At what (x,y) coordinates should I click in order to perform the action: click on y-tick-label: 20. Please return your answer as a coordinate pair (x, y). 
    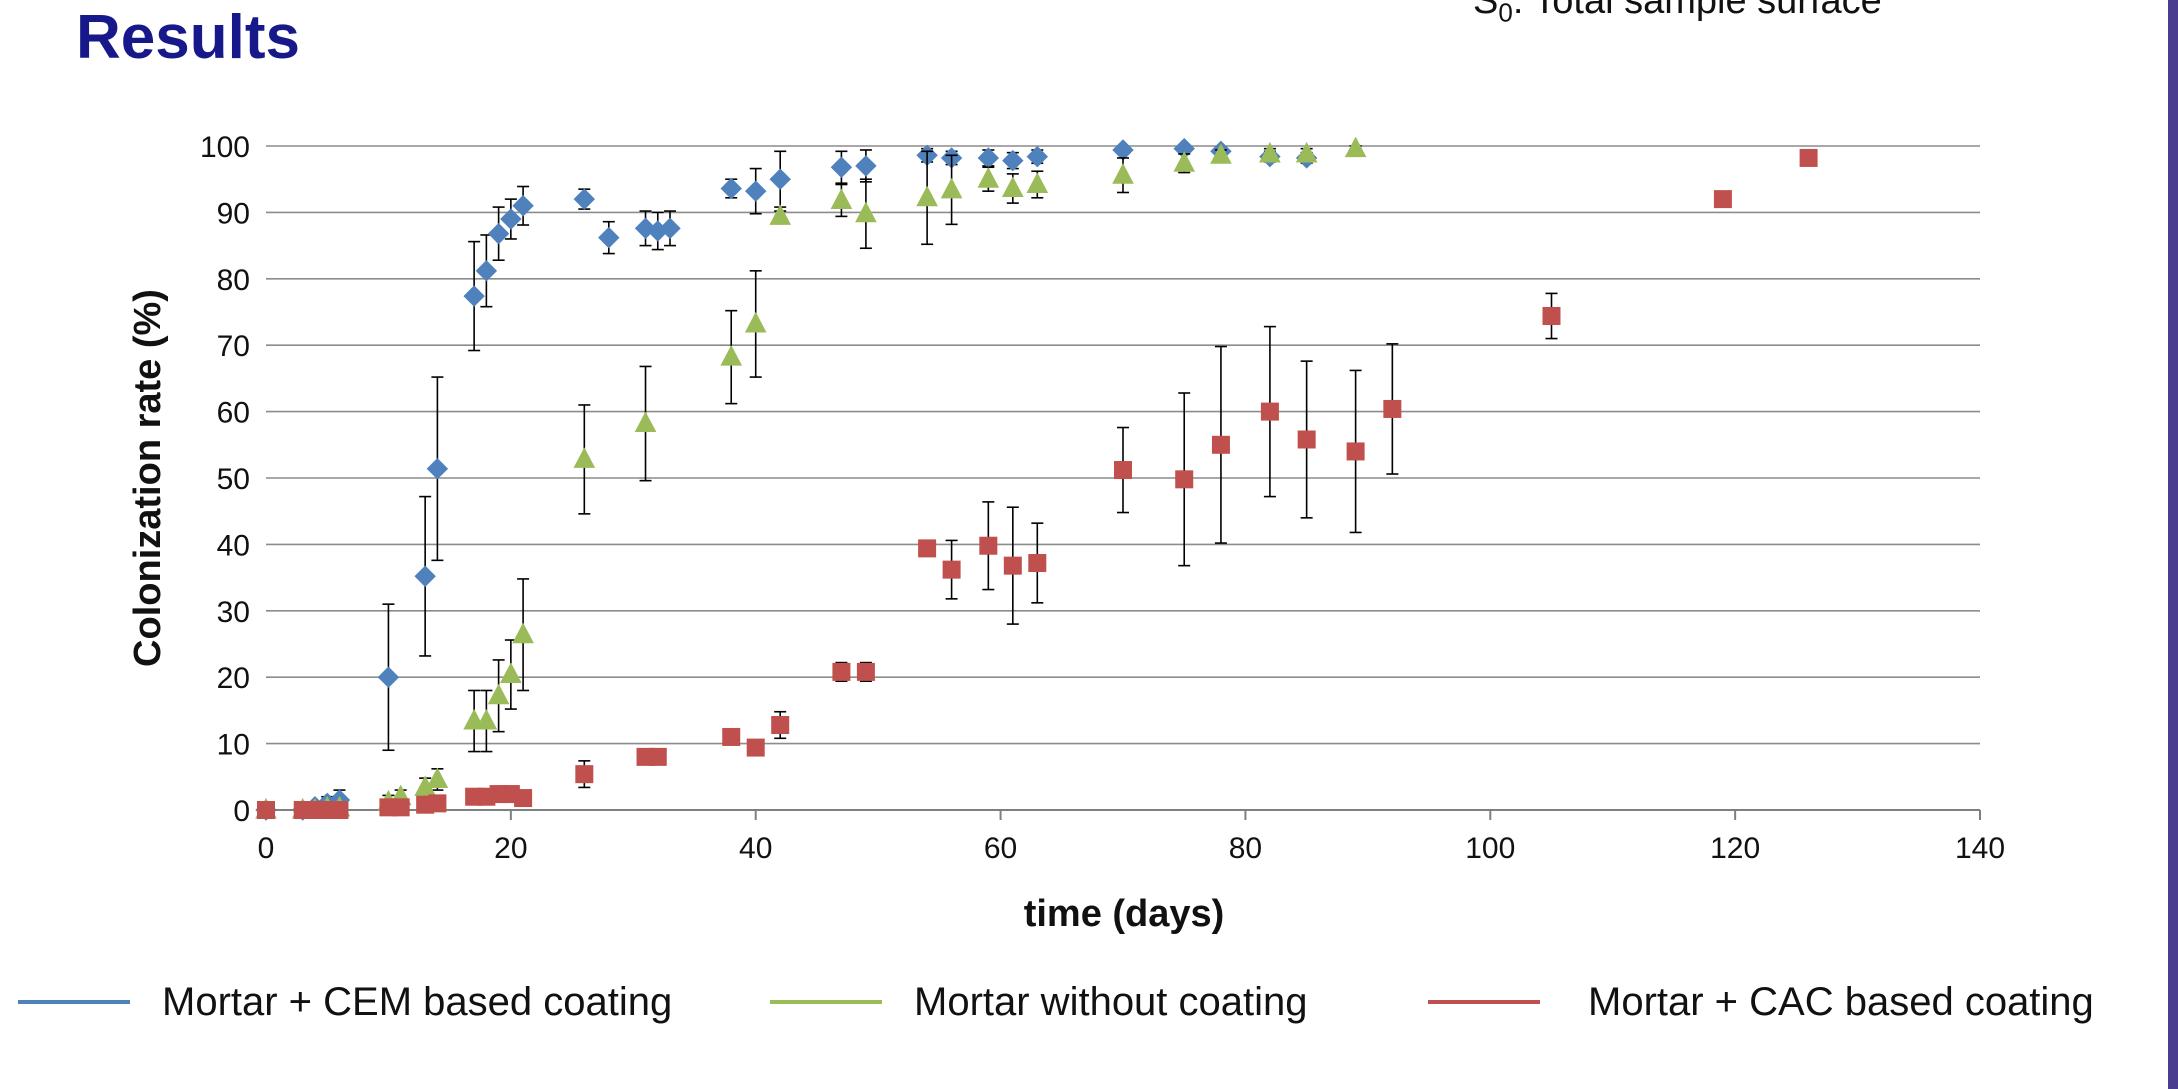
    Looking at the image, I should click on (233, 678).